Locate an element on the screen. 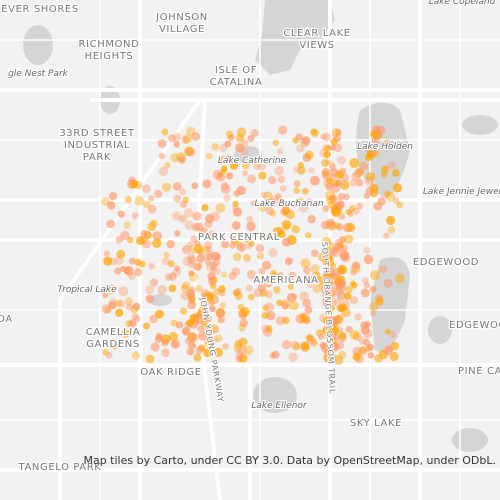  area-label: DA is located at coordinates (6, 319).